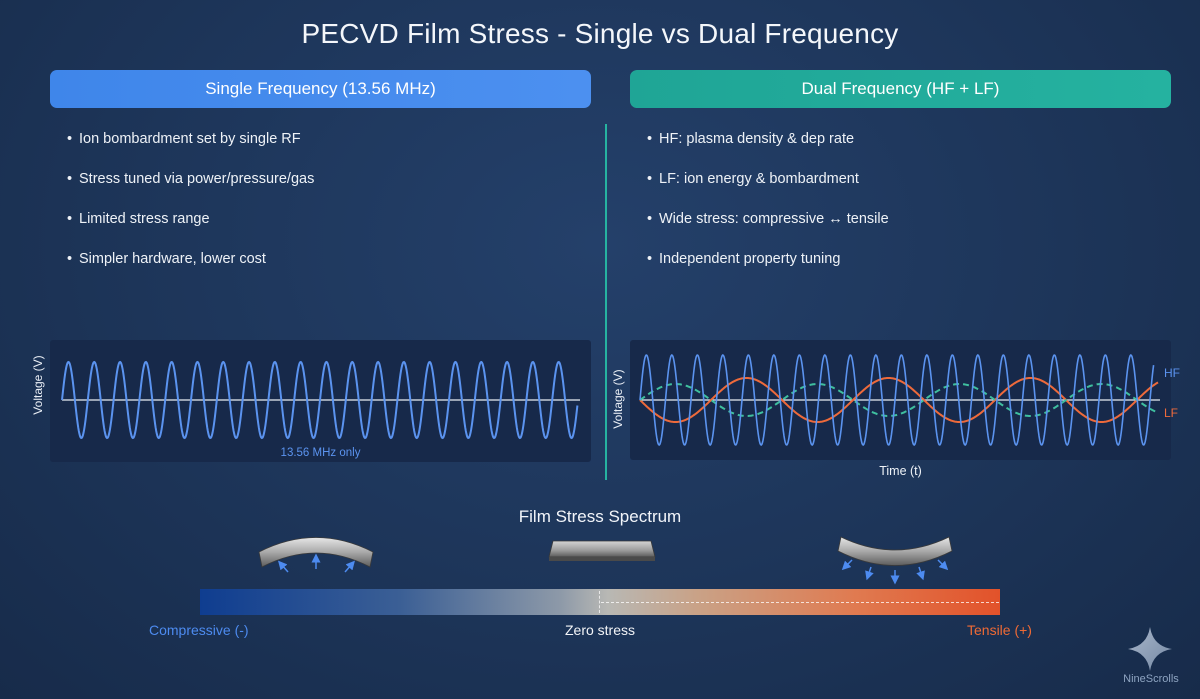 The image size is (1200, 699). What do you see at coordinates (316, 555) in the screenshot?
I see `compressive-wafer-icon` at bounding box center [316, 555].